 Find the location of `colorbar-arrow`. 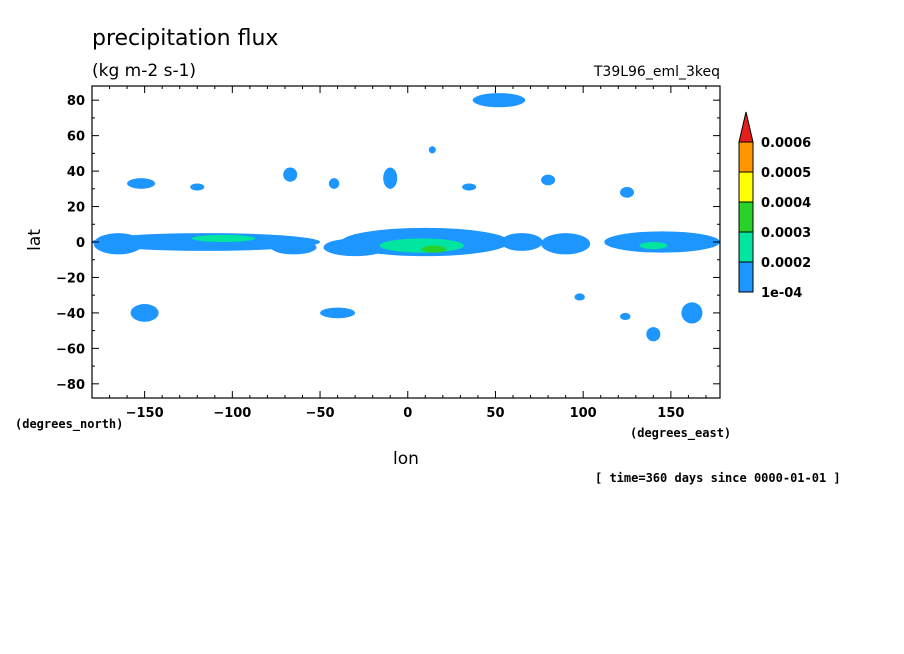

colorbar-arrow is located at coordinates (746, 127).